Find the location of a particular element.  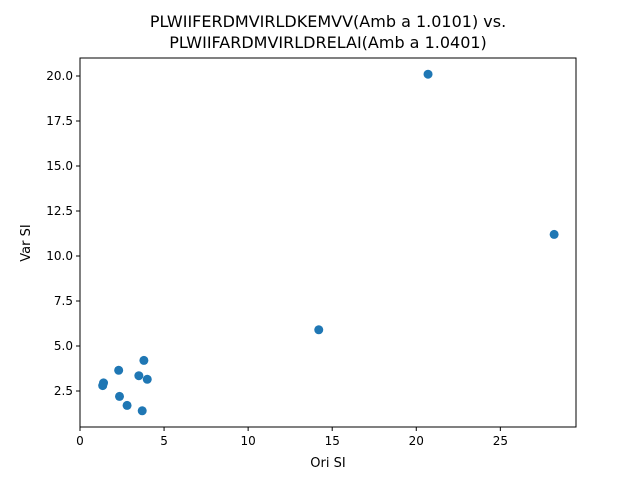

y-tick-label: 15.0 is located at coordinates (59, 166).